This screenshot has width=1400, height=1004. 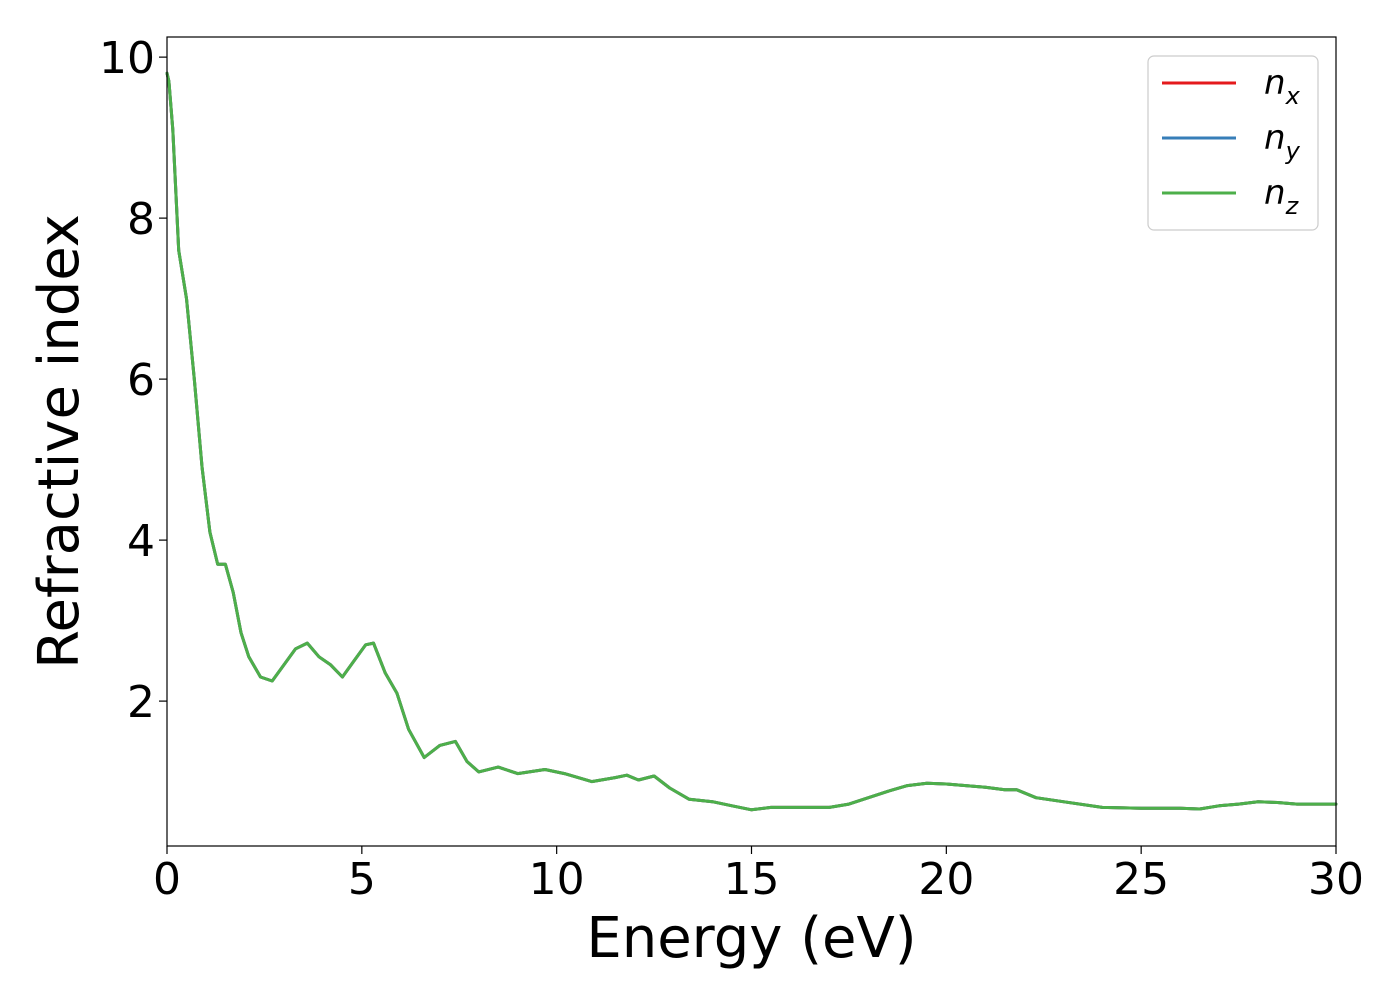 What do you see at coordinates (557, 879) in the screenshot?
I see `x-tick-label: 10` at bounding box center [557, 879].